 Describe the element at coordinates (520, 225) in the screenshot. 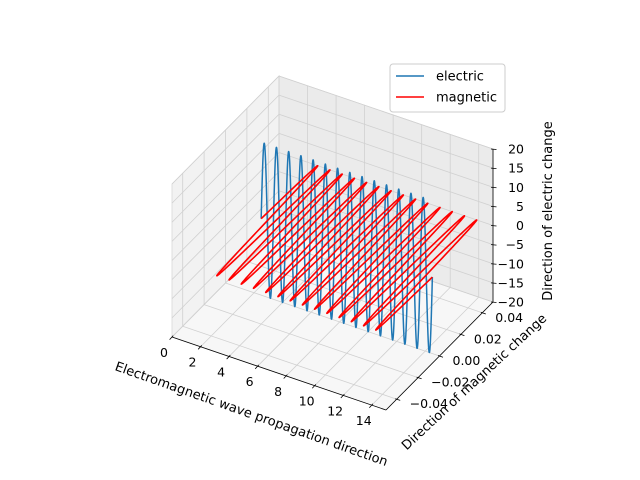

I see `z-tick-label: 0` at that location.